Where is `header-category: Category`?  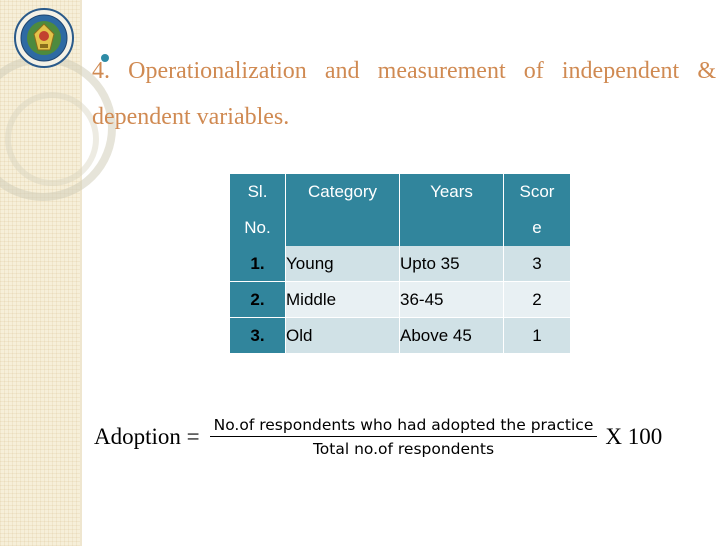 header-category: Category is located at coordinates (342, 210).